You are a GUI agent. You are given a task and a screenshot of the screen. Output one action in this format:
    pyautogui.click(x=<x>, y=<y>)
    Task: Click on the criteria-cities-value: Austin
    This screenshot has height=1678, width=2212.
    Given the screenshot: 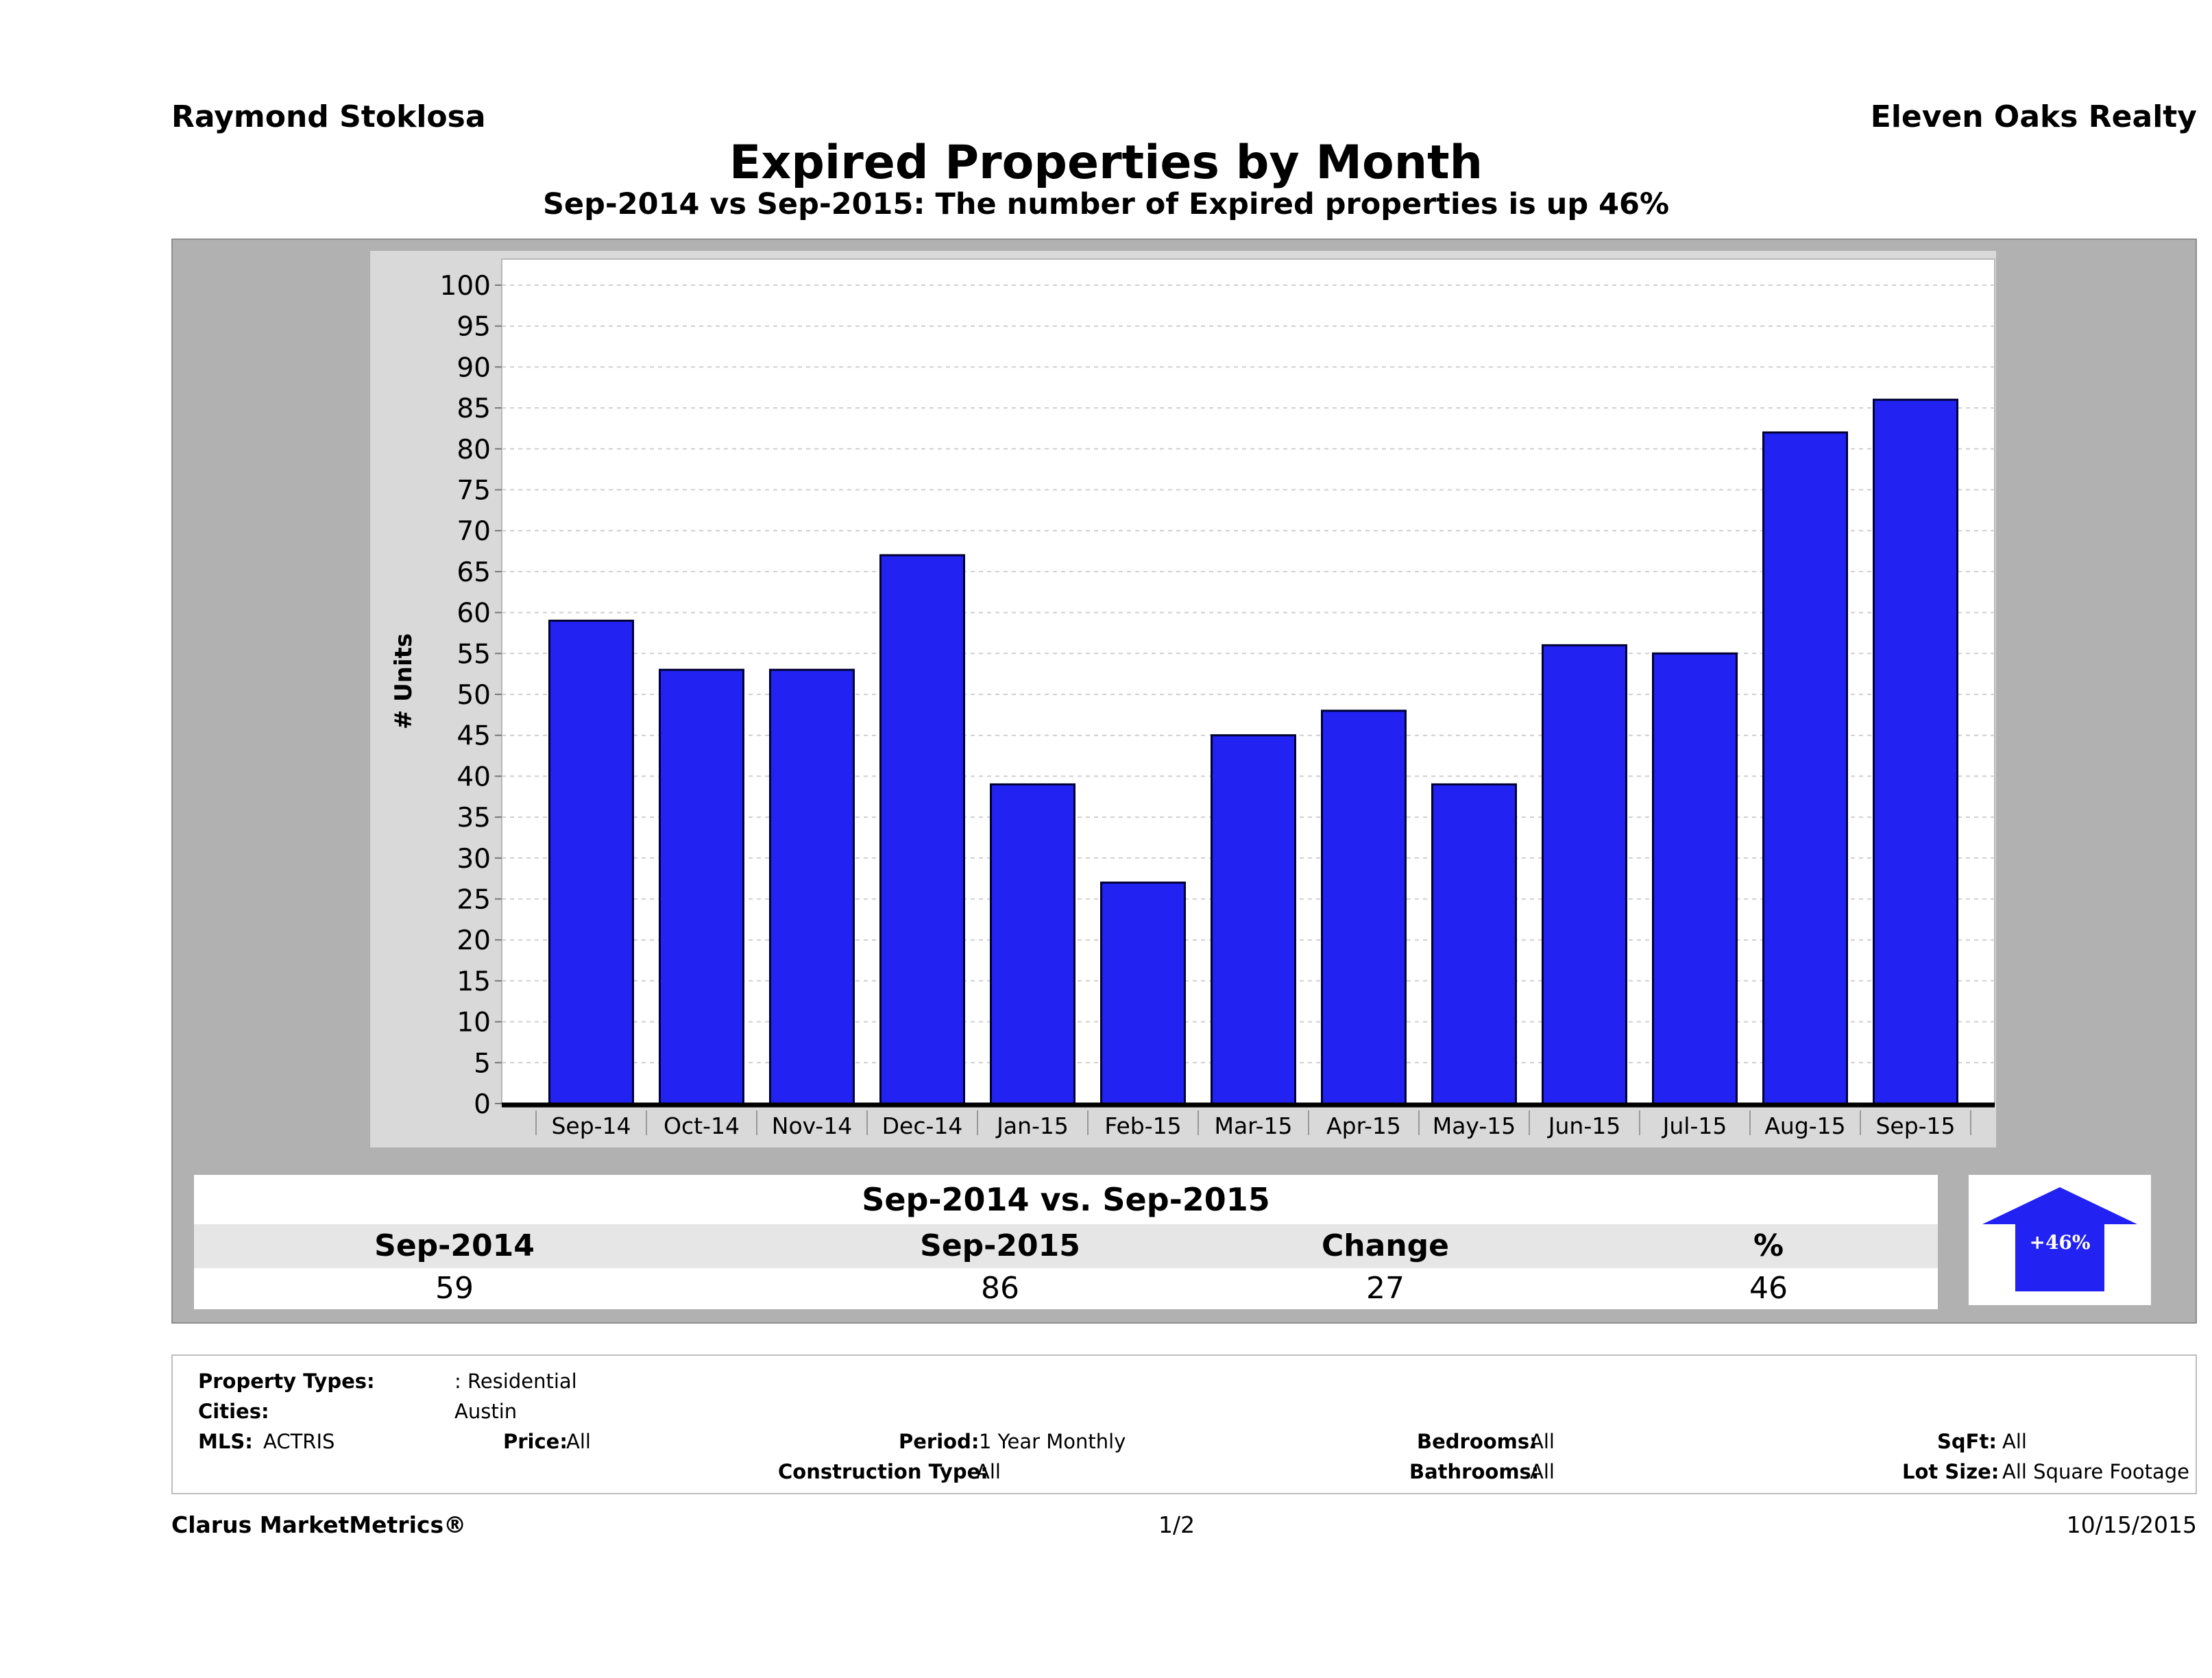 What is the action you would take?
    pyautogui.click(x=486, y=1411)
    